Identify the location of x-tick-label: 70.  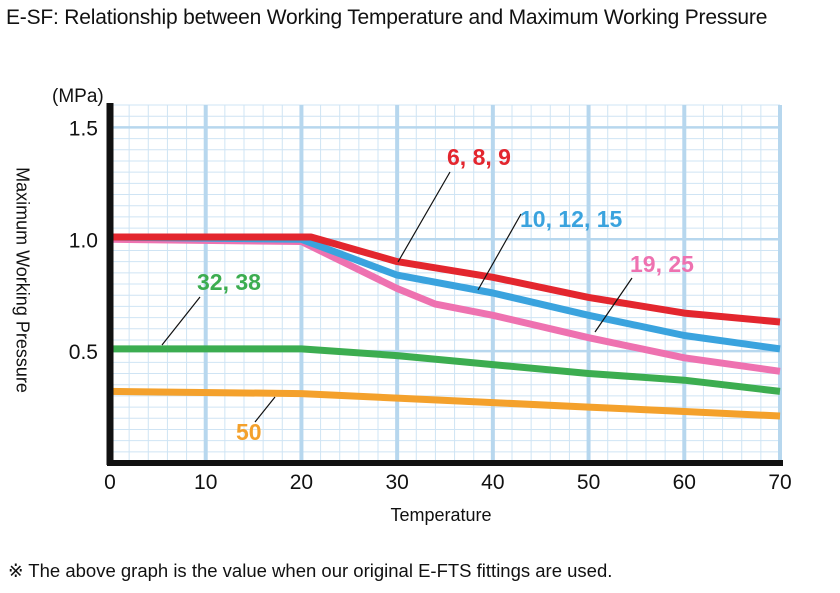
(779, 482).